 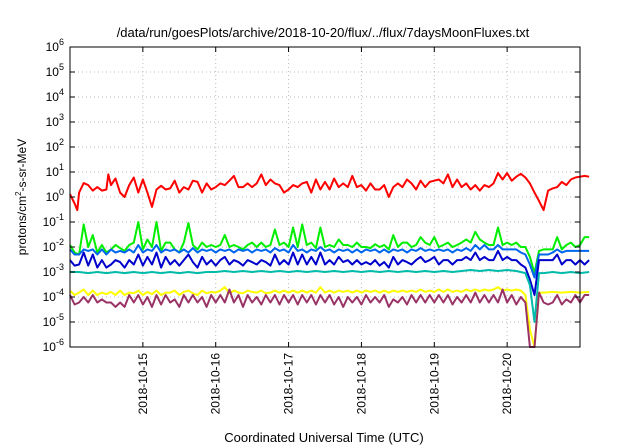 I want to click on y-tick-label-exponent: -1, so click(x=60, y=217).